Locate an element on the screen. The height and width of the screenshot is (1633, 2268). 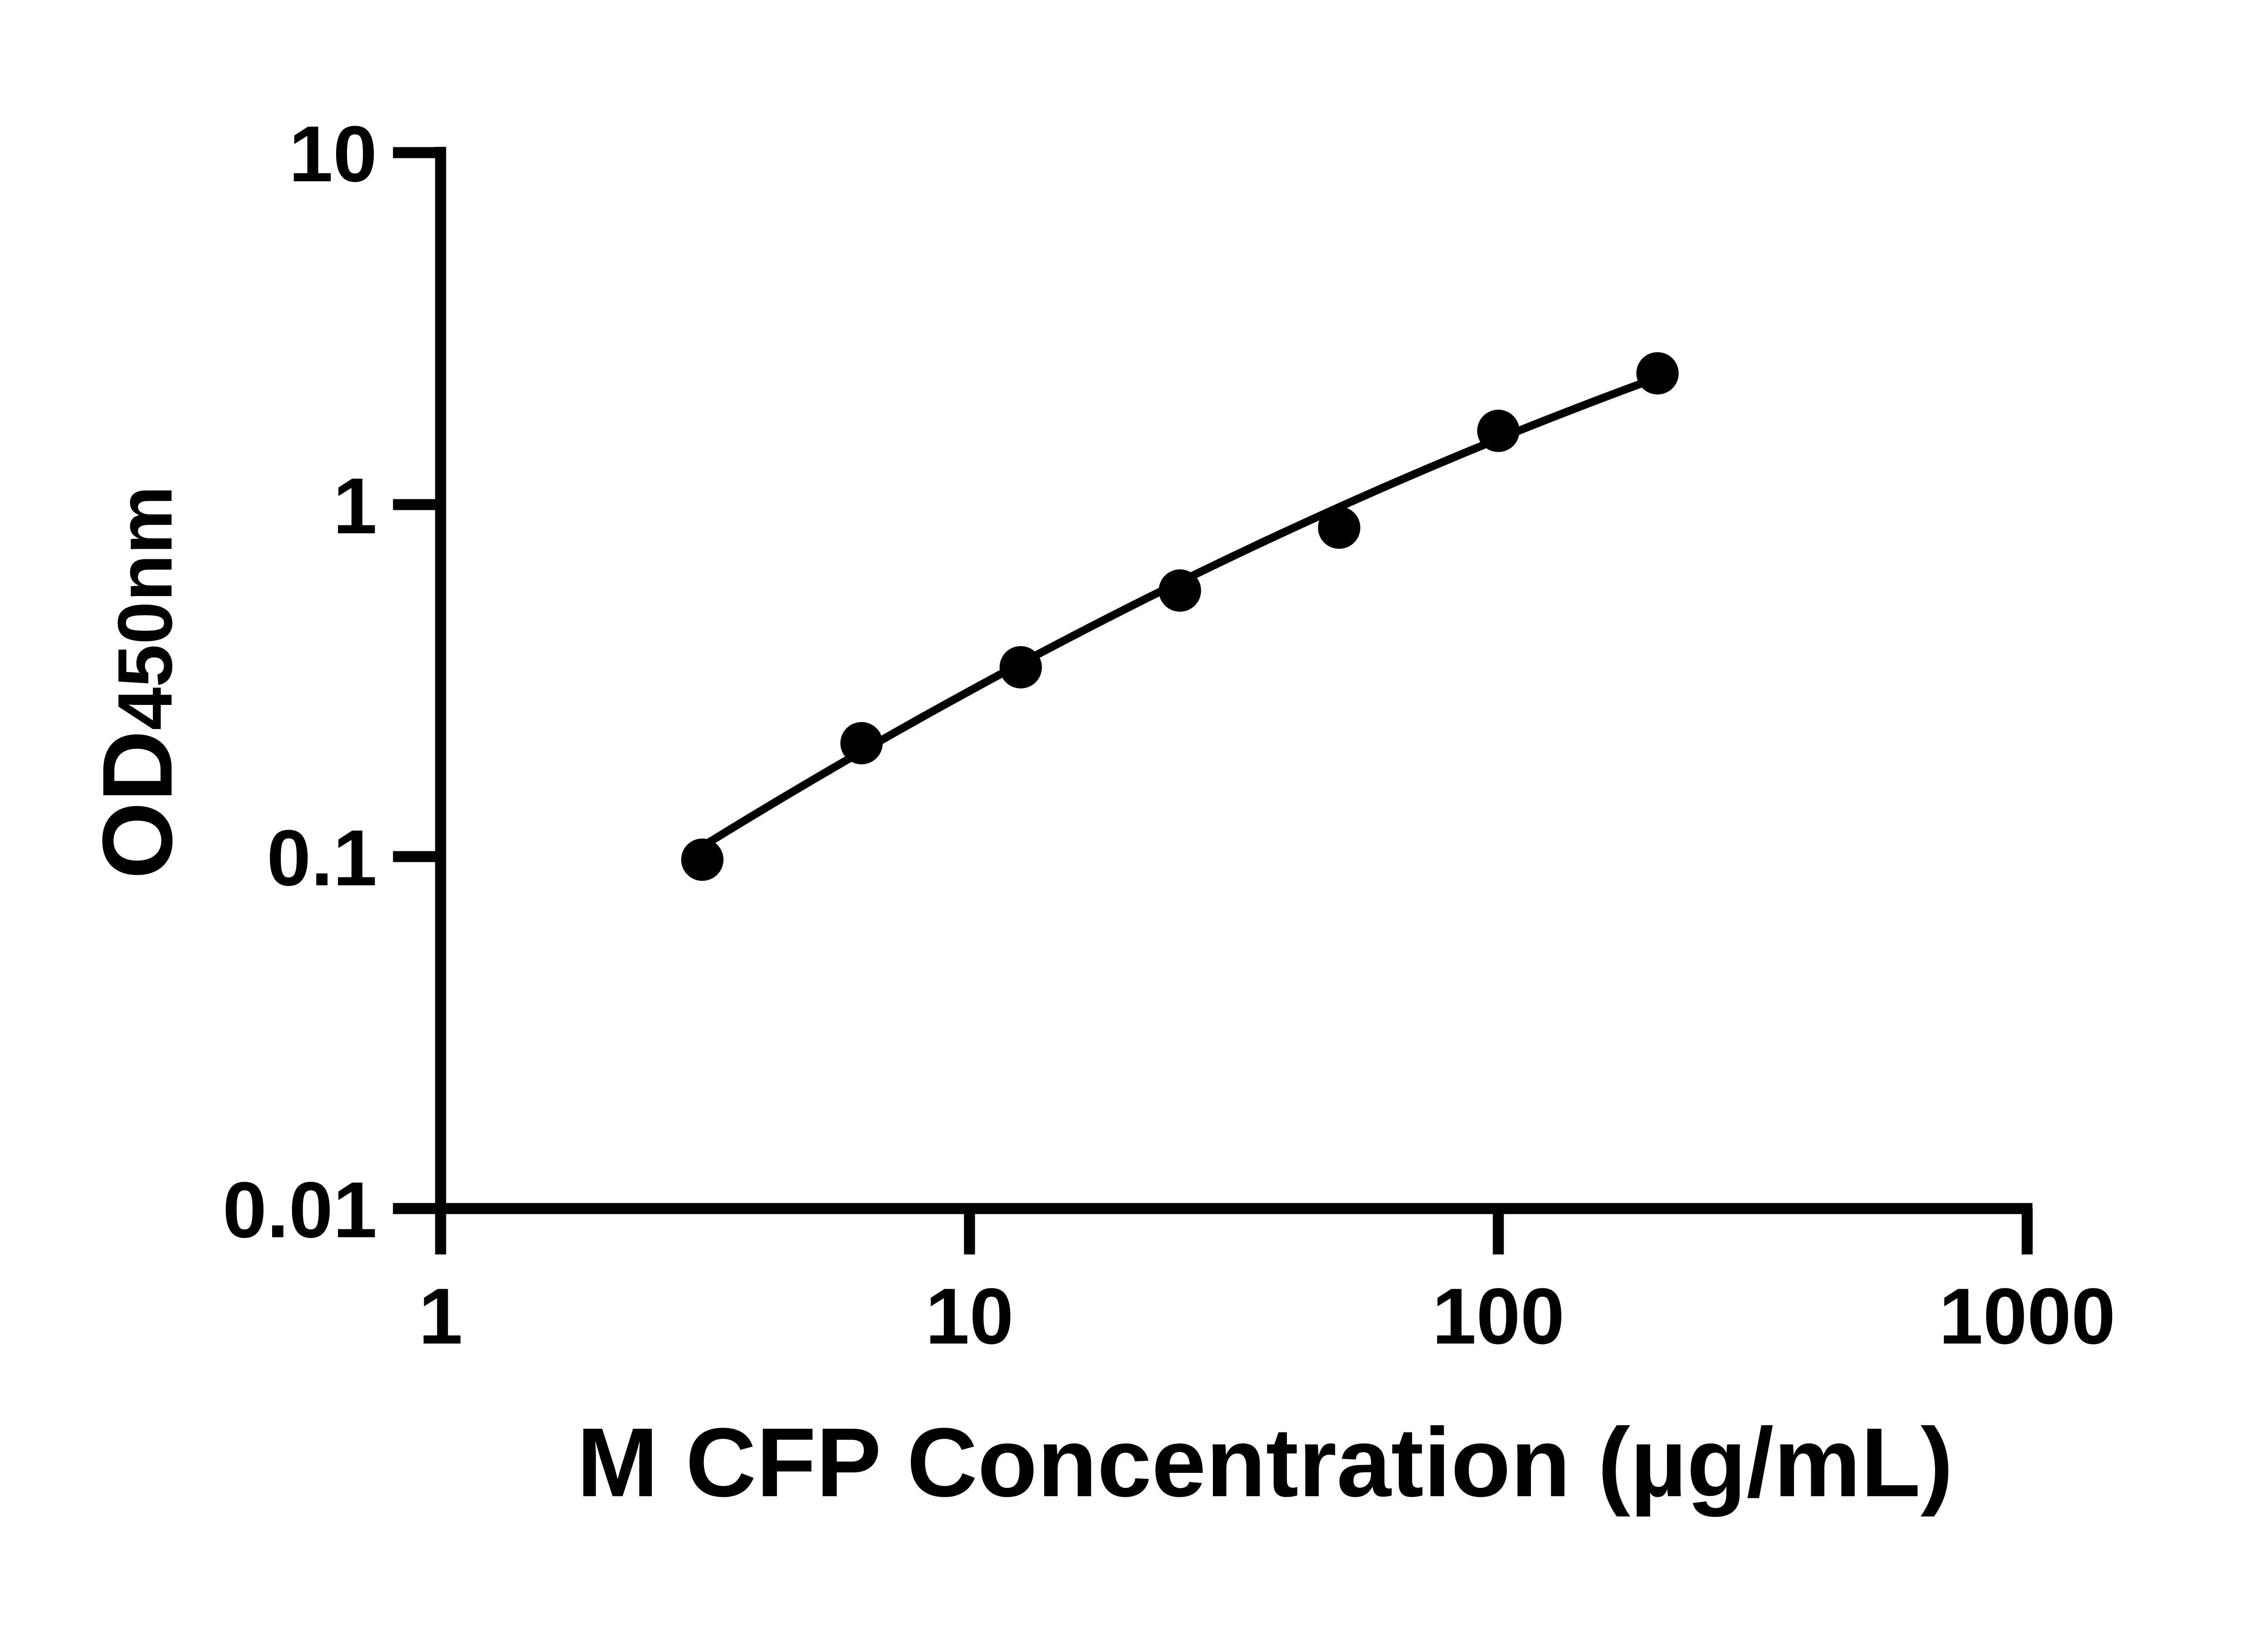
y-tick-label: 0.01 is located at coordinates (300, 1210).